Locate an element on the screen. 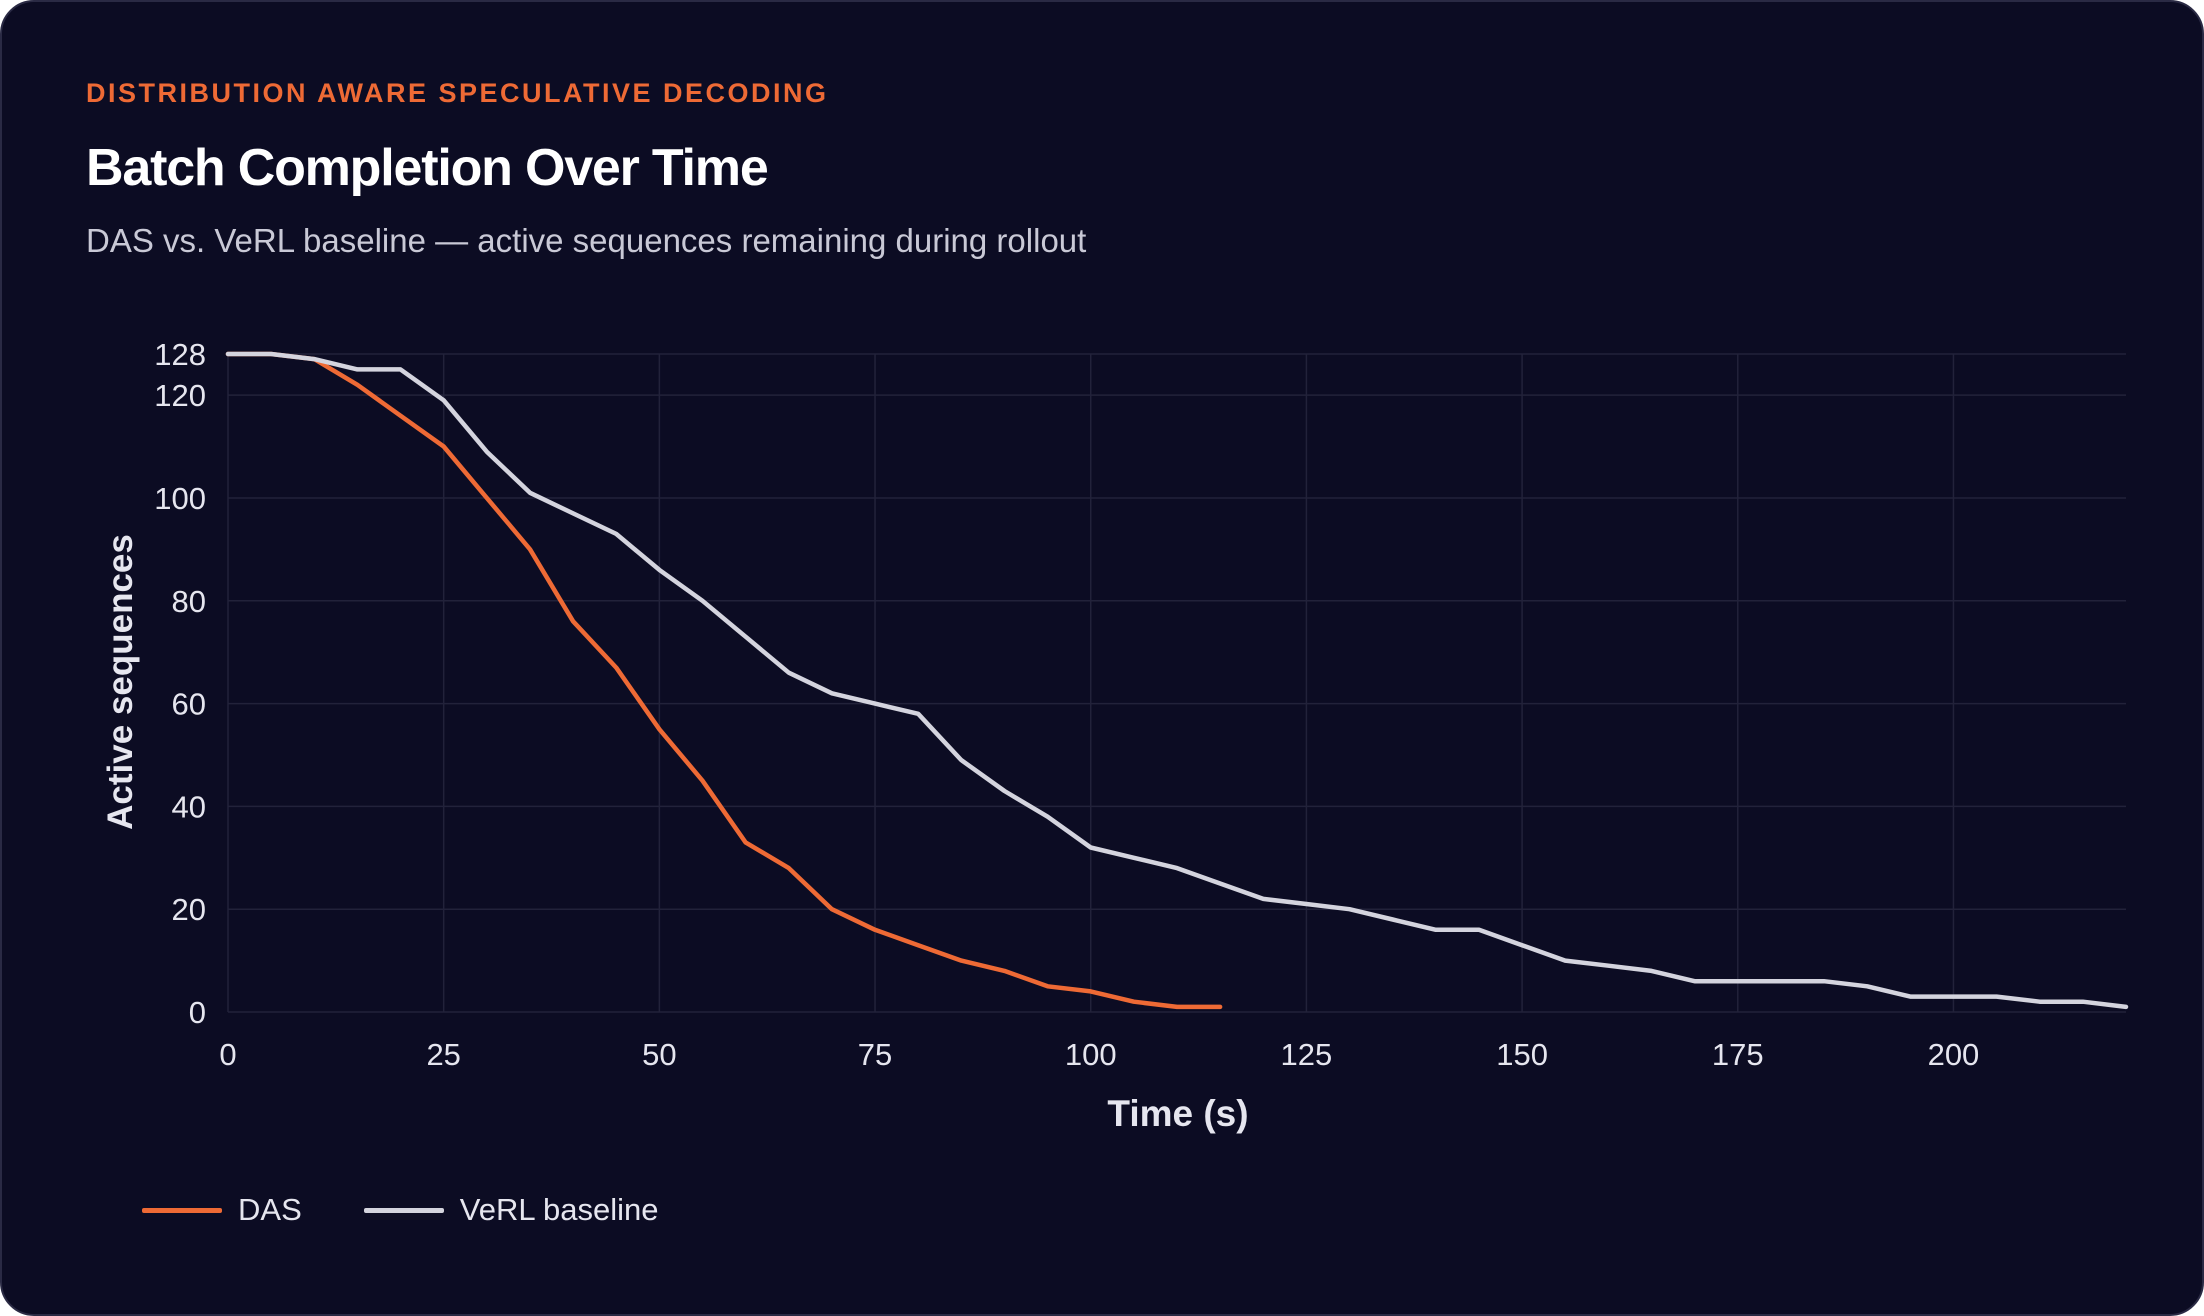 The width and height of the screenshot is (2204, 1316). y-tick-label: 100 is located at coordinates (180, 498).